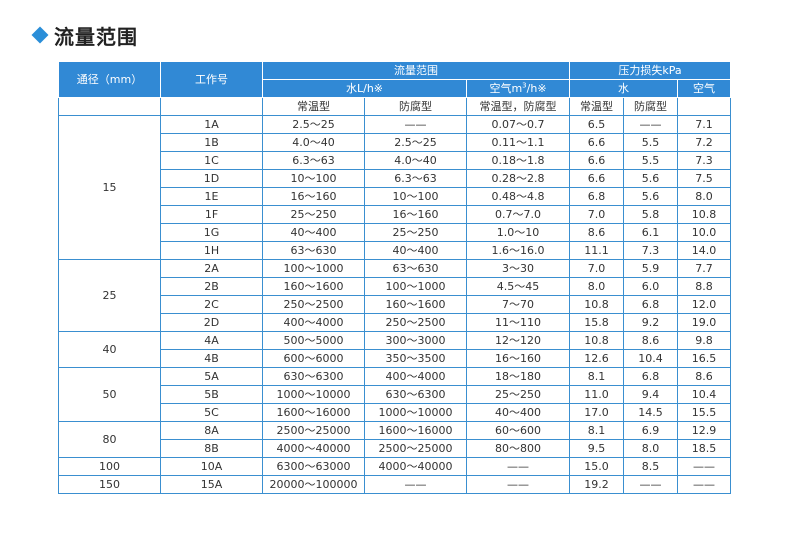 Image resolution: width=790 pixels, height=533 pixels. What do you see at coordinates (313, 196) in the screenshot?
I see `water-normal-cell: 16～160` at bounding box center [313, 196].